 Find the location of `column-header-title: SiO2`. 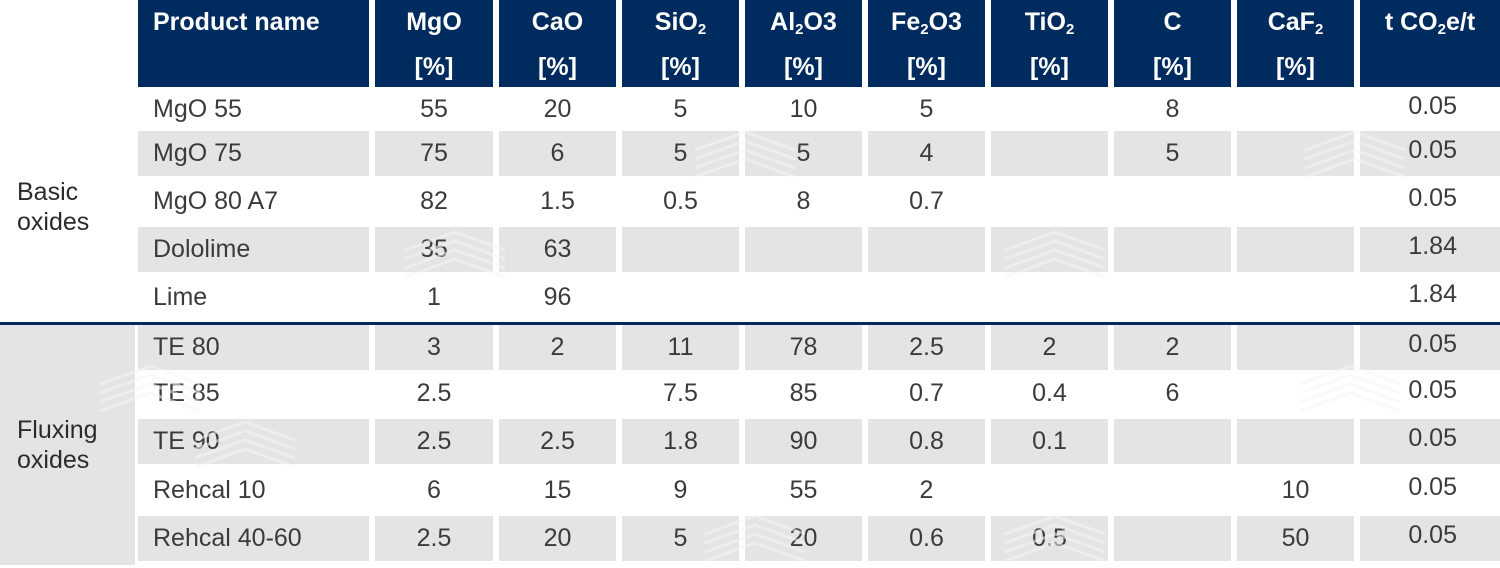

column-header-title: SiO2 is located at coordinates (680, 26).